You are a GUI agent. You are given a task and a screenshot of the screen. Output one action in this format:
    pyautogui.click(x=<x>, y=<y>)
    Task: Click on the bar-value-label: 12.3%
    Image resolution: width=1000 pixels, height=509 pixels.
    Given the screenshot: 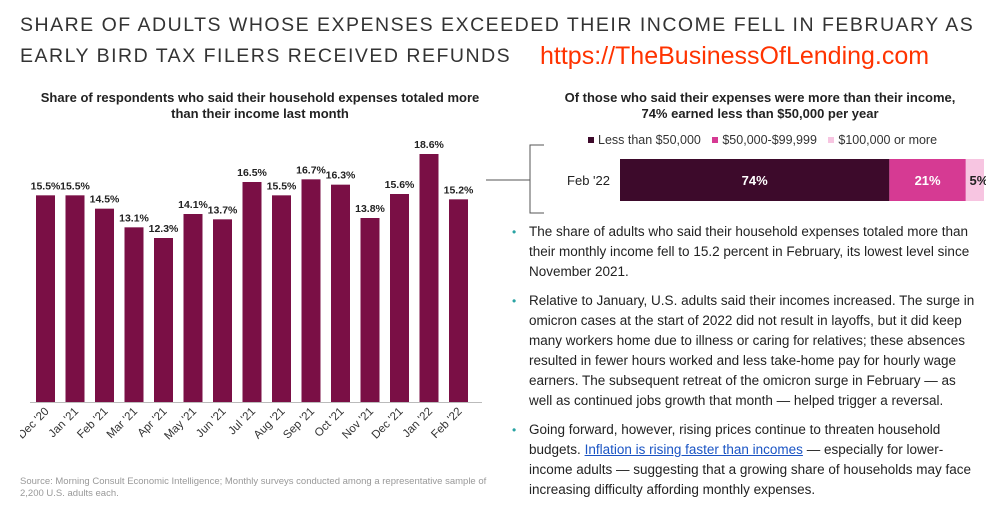 What is the action you would take?
    pyautogui.click(x=164, y=229)
    